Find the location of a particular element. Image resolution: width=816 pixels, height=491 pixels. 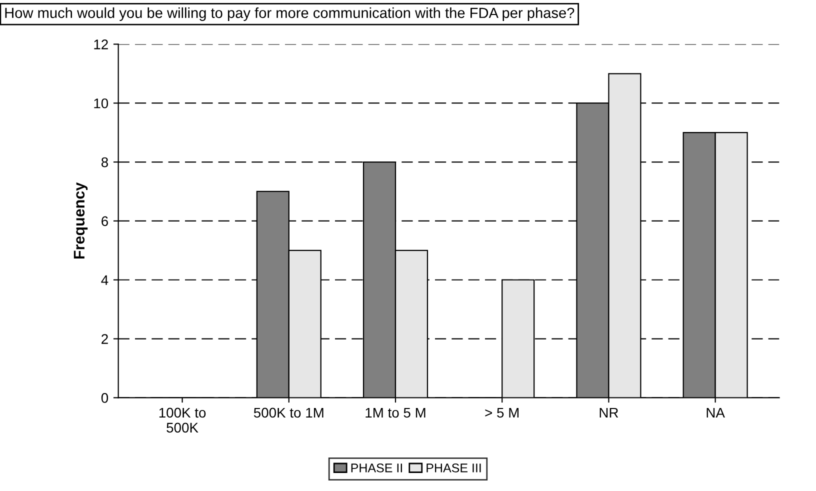

legend-label: PHASE II is located at coordinates (376, 468).